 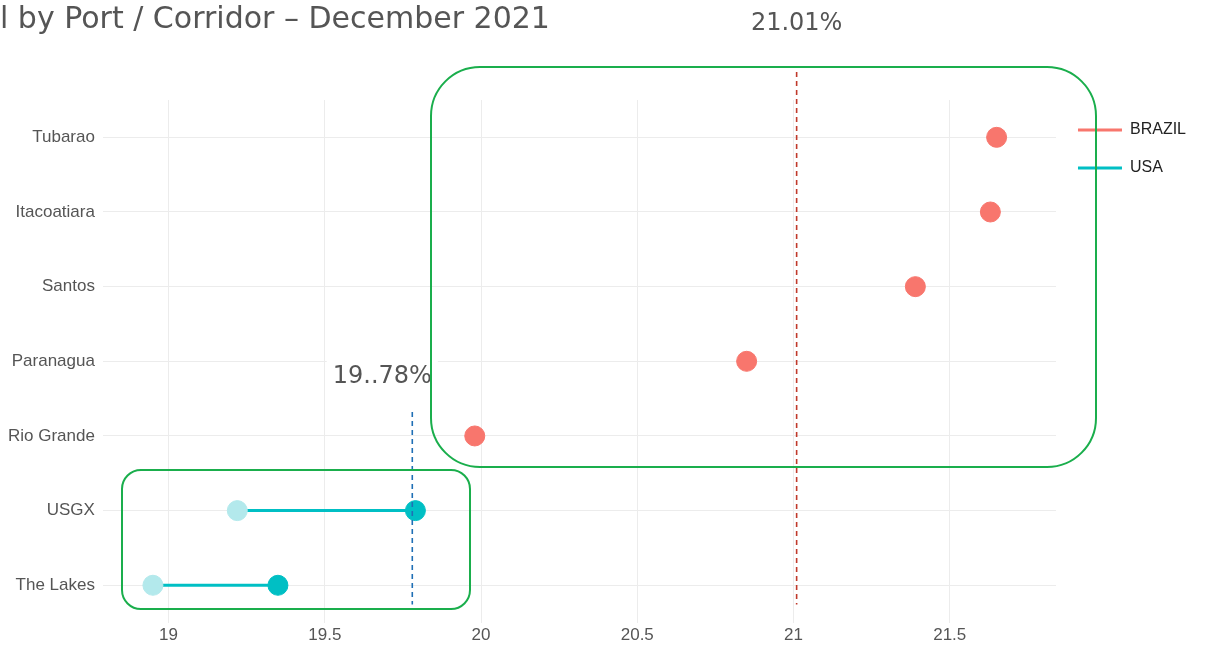 I want to click on y-tick-label: USGX, so click(x=70, y=510).